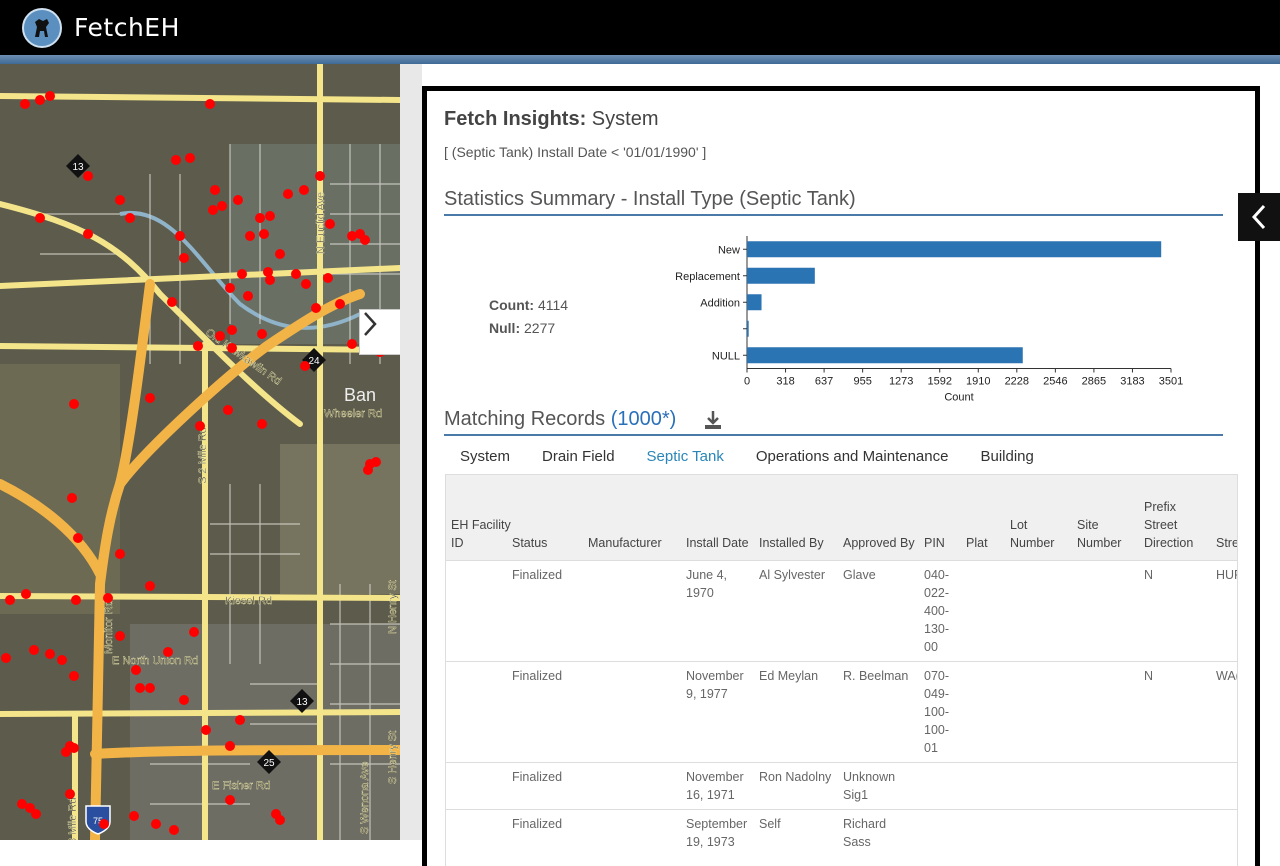  I want to click on col-header: Prefix Street Direction, so click(1169, 525).